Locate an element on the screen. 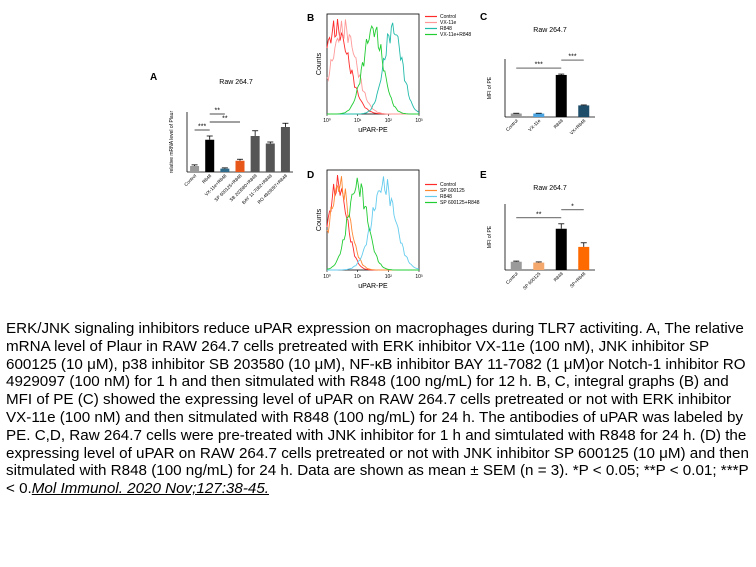 The image size is (756, 567). x-tick-label: VX-11e is located at coordinates (534, 125).